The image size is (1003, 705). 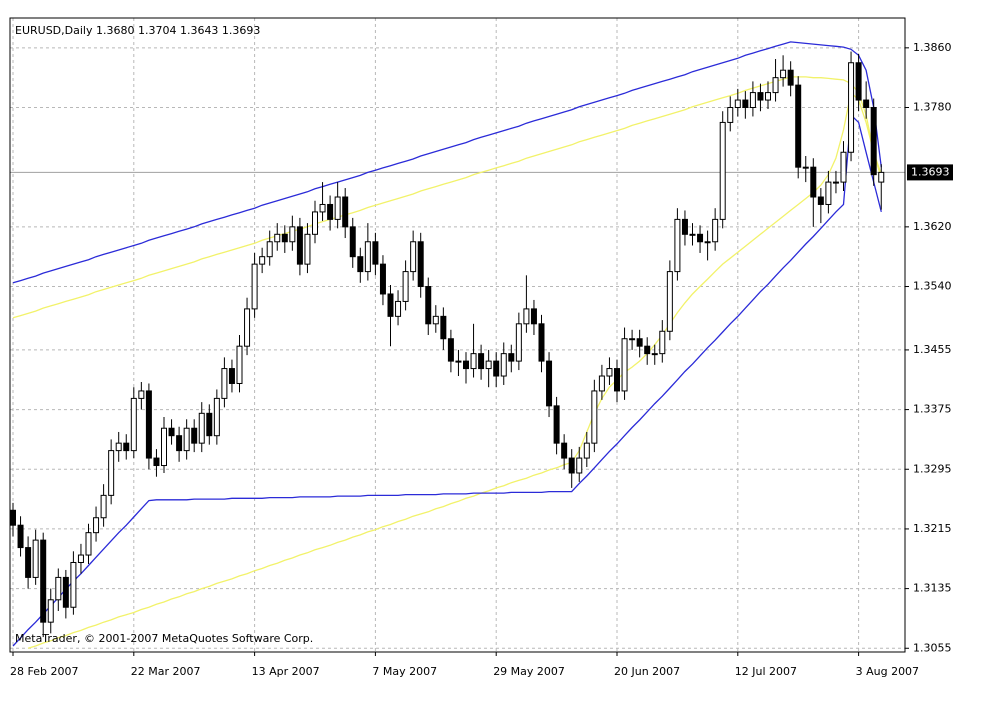 I want to click on chart-title: EURUSD,Daily 1.3680 1.3704 1.3643 1.3693, so click(x=137, y=30).